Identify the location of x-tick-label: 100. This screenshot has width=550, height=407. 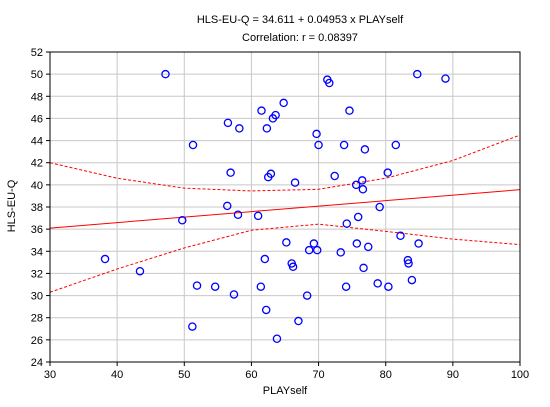
(520, 375).